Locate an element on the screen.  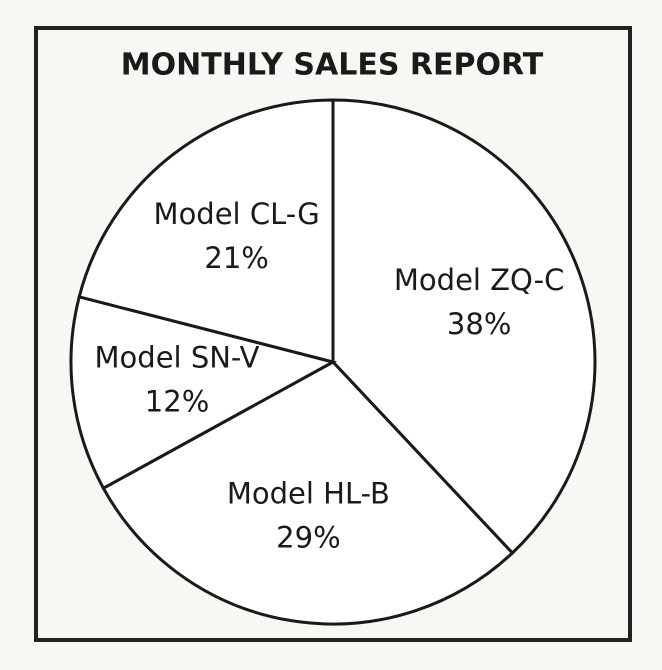
slice-label: Model CL-G is located at coordinates (237, 214).